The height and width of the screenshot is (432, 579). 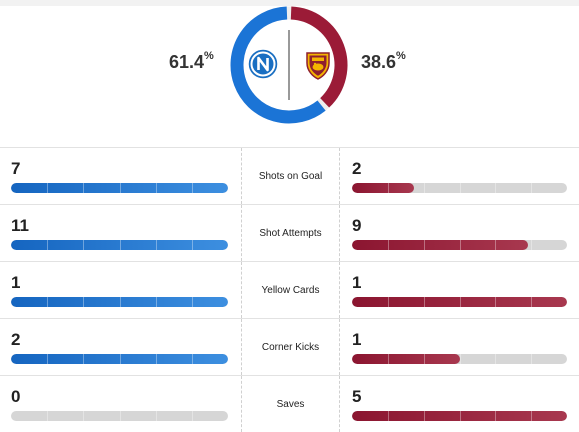 I want to click on stat-label: Saves, so click(x=290, y=404).